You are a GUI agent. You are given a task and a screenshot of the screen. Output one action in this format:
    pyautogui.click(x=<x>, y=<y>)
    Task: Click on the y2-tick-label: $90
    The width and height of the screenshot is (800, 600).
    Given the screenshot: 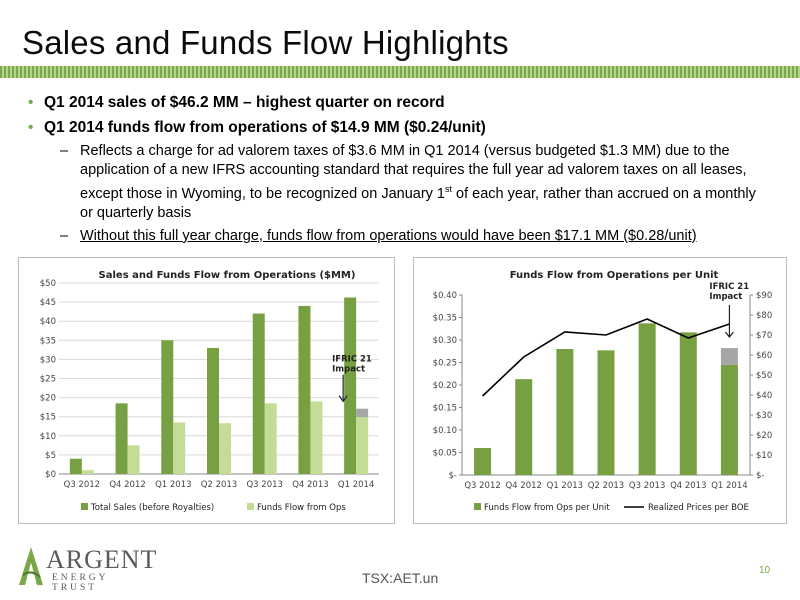 What is the action you would take?
    pyautogui.click(x=764, y=296)
    